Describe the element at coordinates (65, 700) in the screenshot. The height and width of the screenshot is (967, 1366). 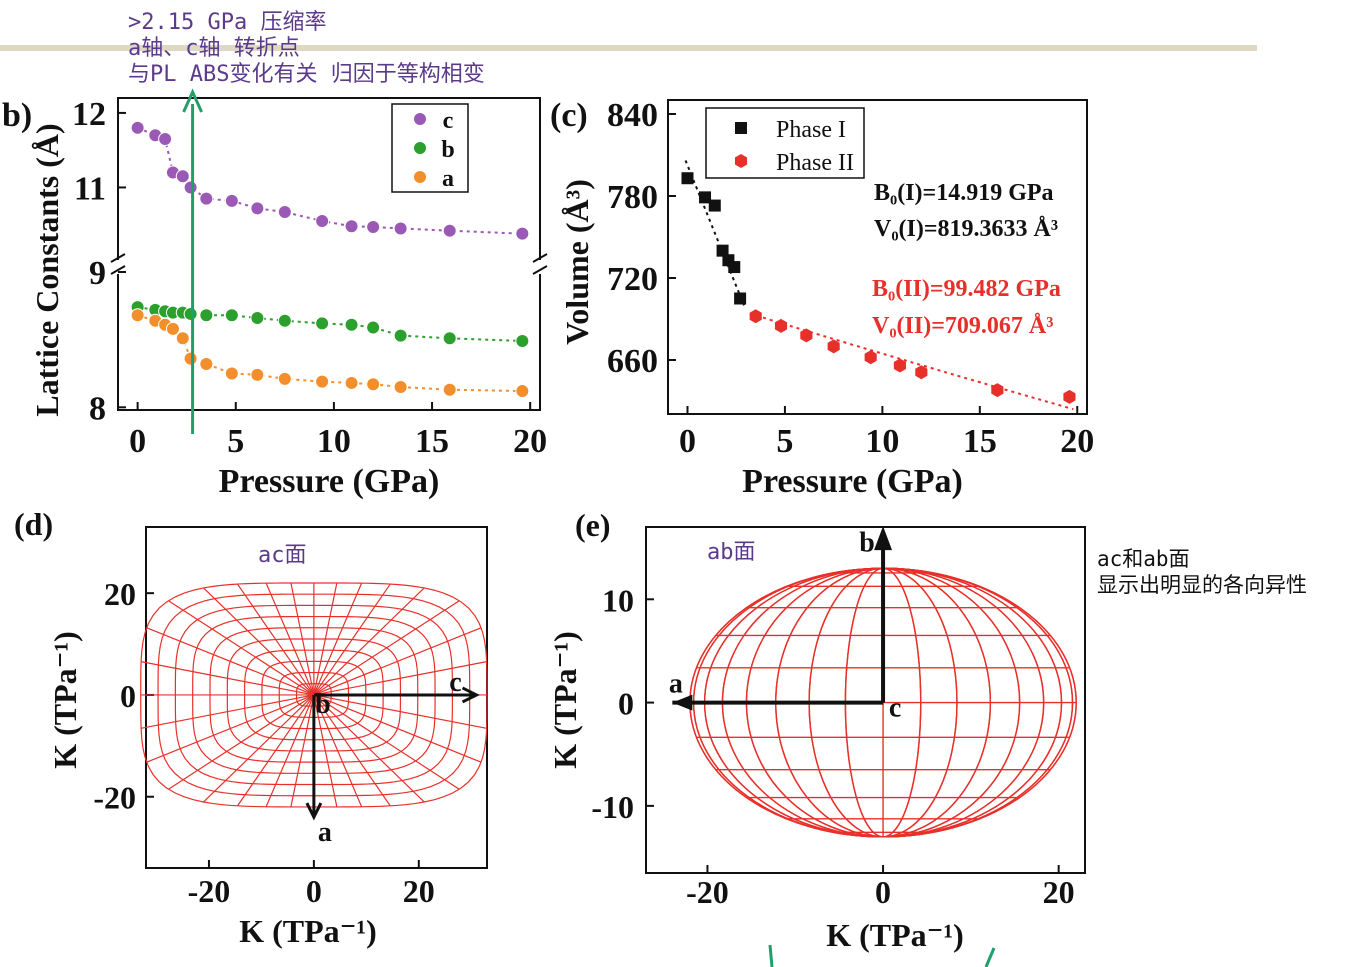
I see `y-axis-label: K (TPa⁻¹)` at that location.